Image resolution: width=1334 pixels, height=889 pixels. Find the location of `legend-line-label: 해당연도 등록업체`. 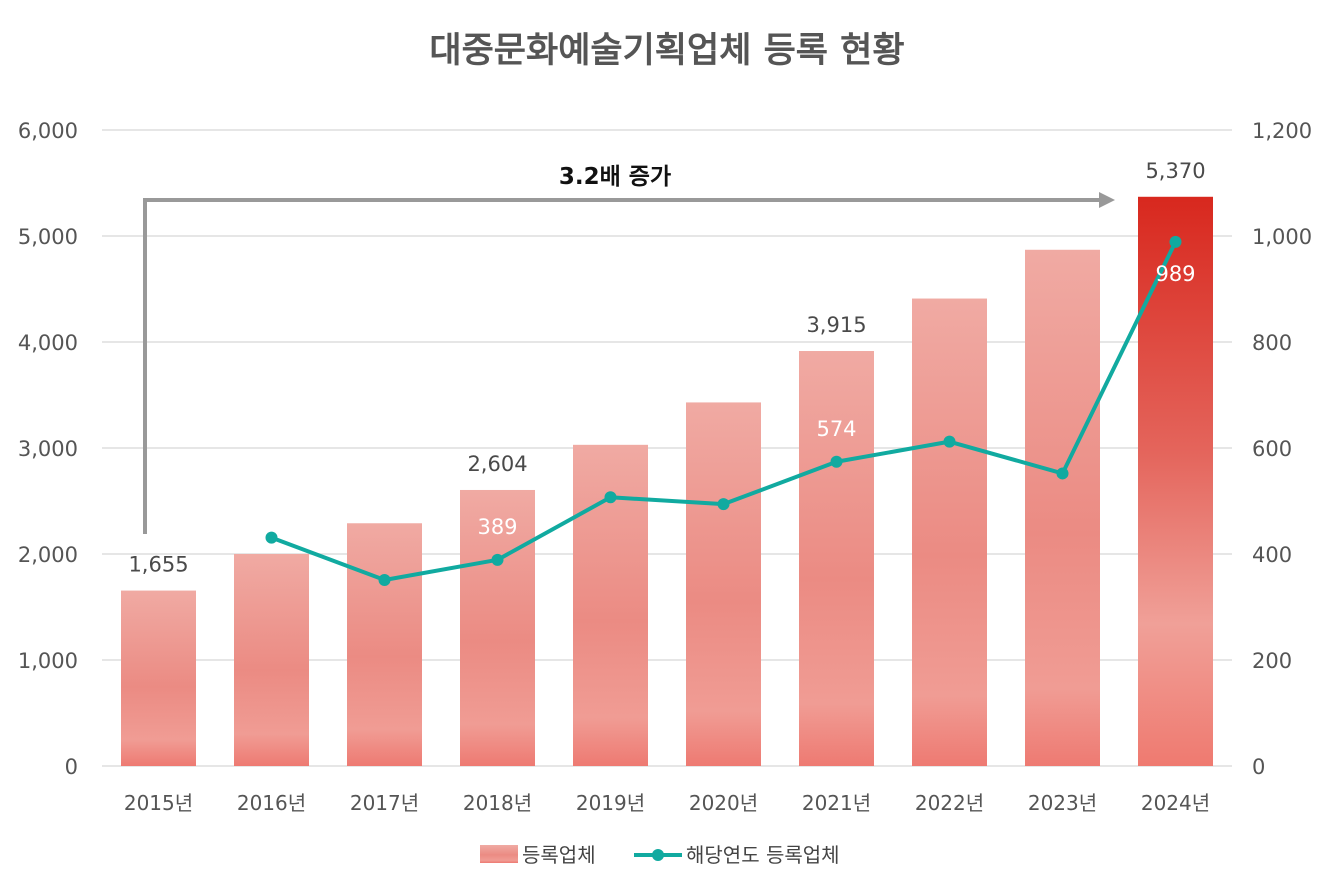

legend-line-label: 해당연도 등록업체 is located at coordinates (763, 855).